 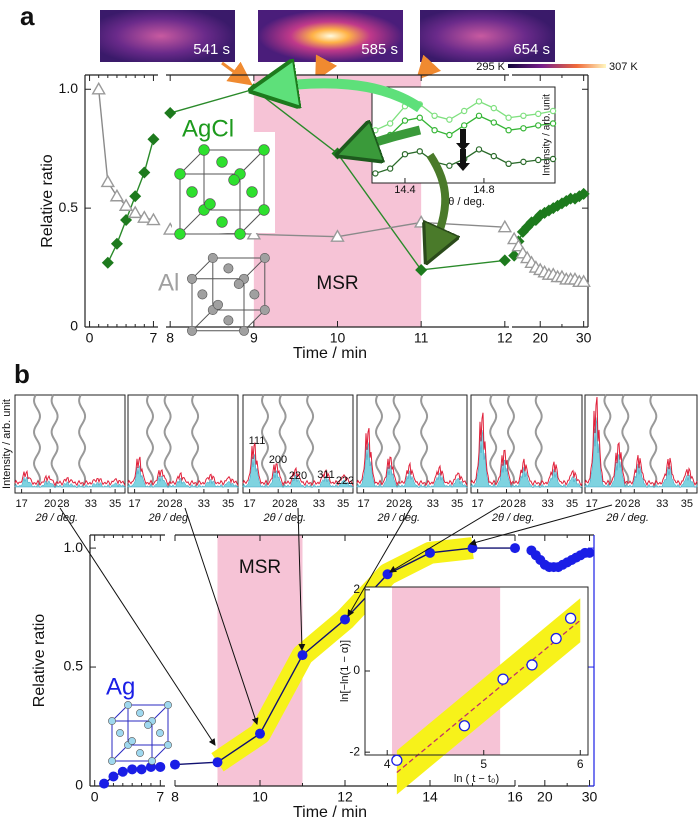 I want to click on msr-label: MSR, so click(x=260, y=567).